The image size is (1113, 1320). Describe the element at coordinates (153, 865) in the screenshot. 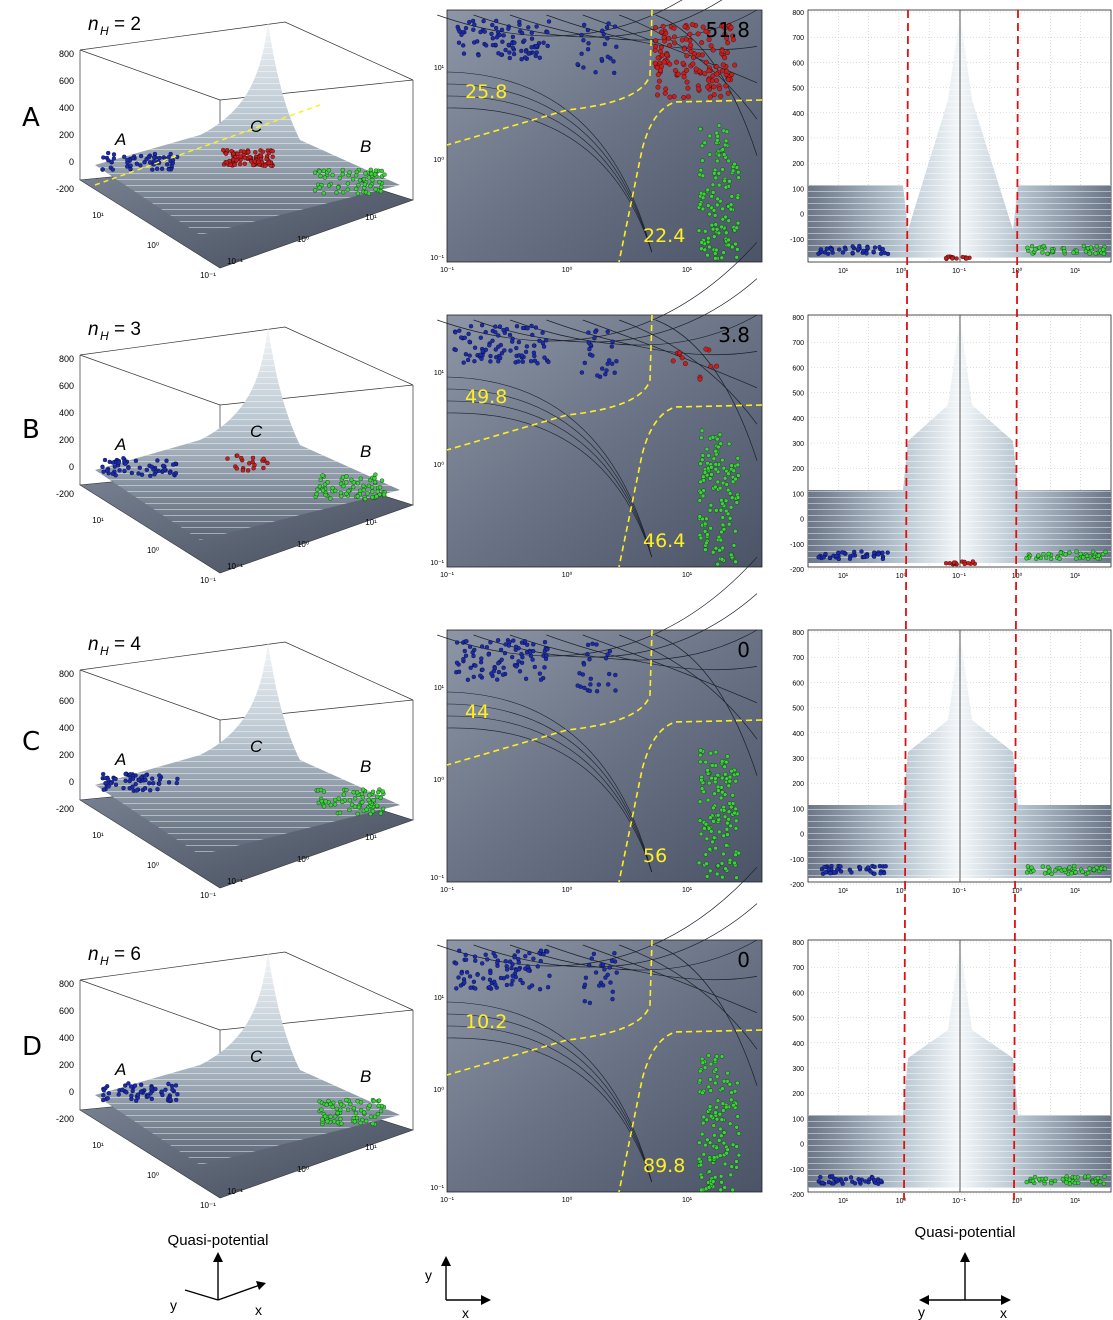

I see `y-tick-label: 10⁰` at that location.